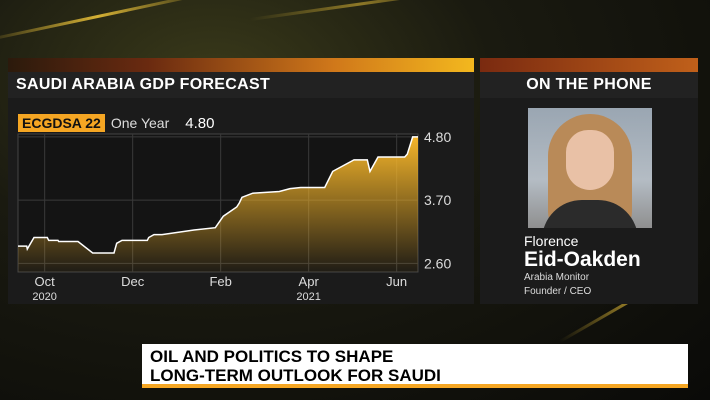 Image resolution: width=710 pixels, height=400 pixels. I want to click on y-tick-label: 2.60, so click(437, 263).